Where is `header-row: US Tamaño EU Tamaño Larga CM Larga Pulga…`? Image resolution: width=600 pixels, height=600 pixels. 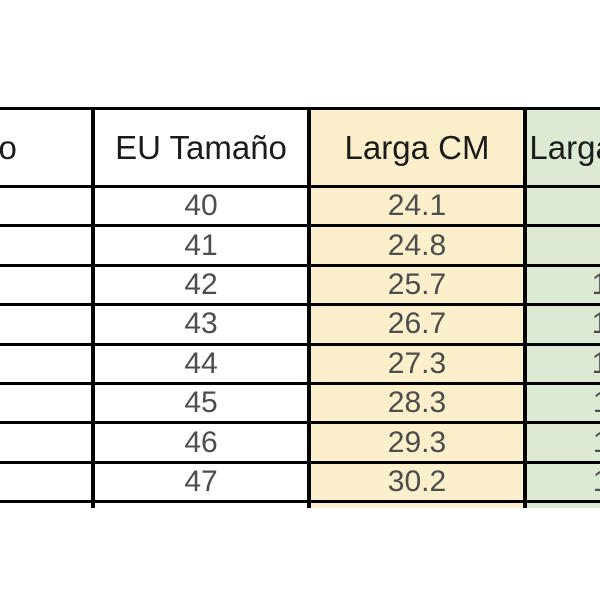 header-row: US Tamaño EU Tamaño Larga CM Larga Pulga… is located at coordinates (300, 147).